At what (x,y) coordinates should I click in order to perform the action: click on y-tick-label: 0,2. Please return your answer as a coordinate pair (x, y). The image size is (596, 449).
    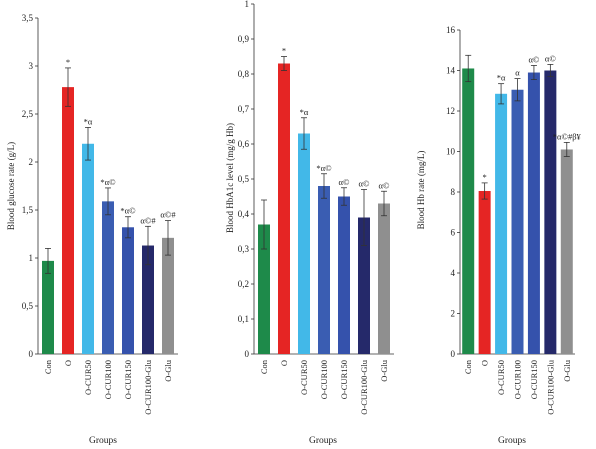
    Looking at the image, I should click on (243, 284).